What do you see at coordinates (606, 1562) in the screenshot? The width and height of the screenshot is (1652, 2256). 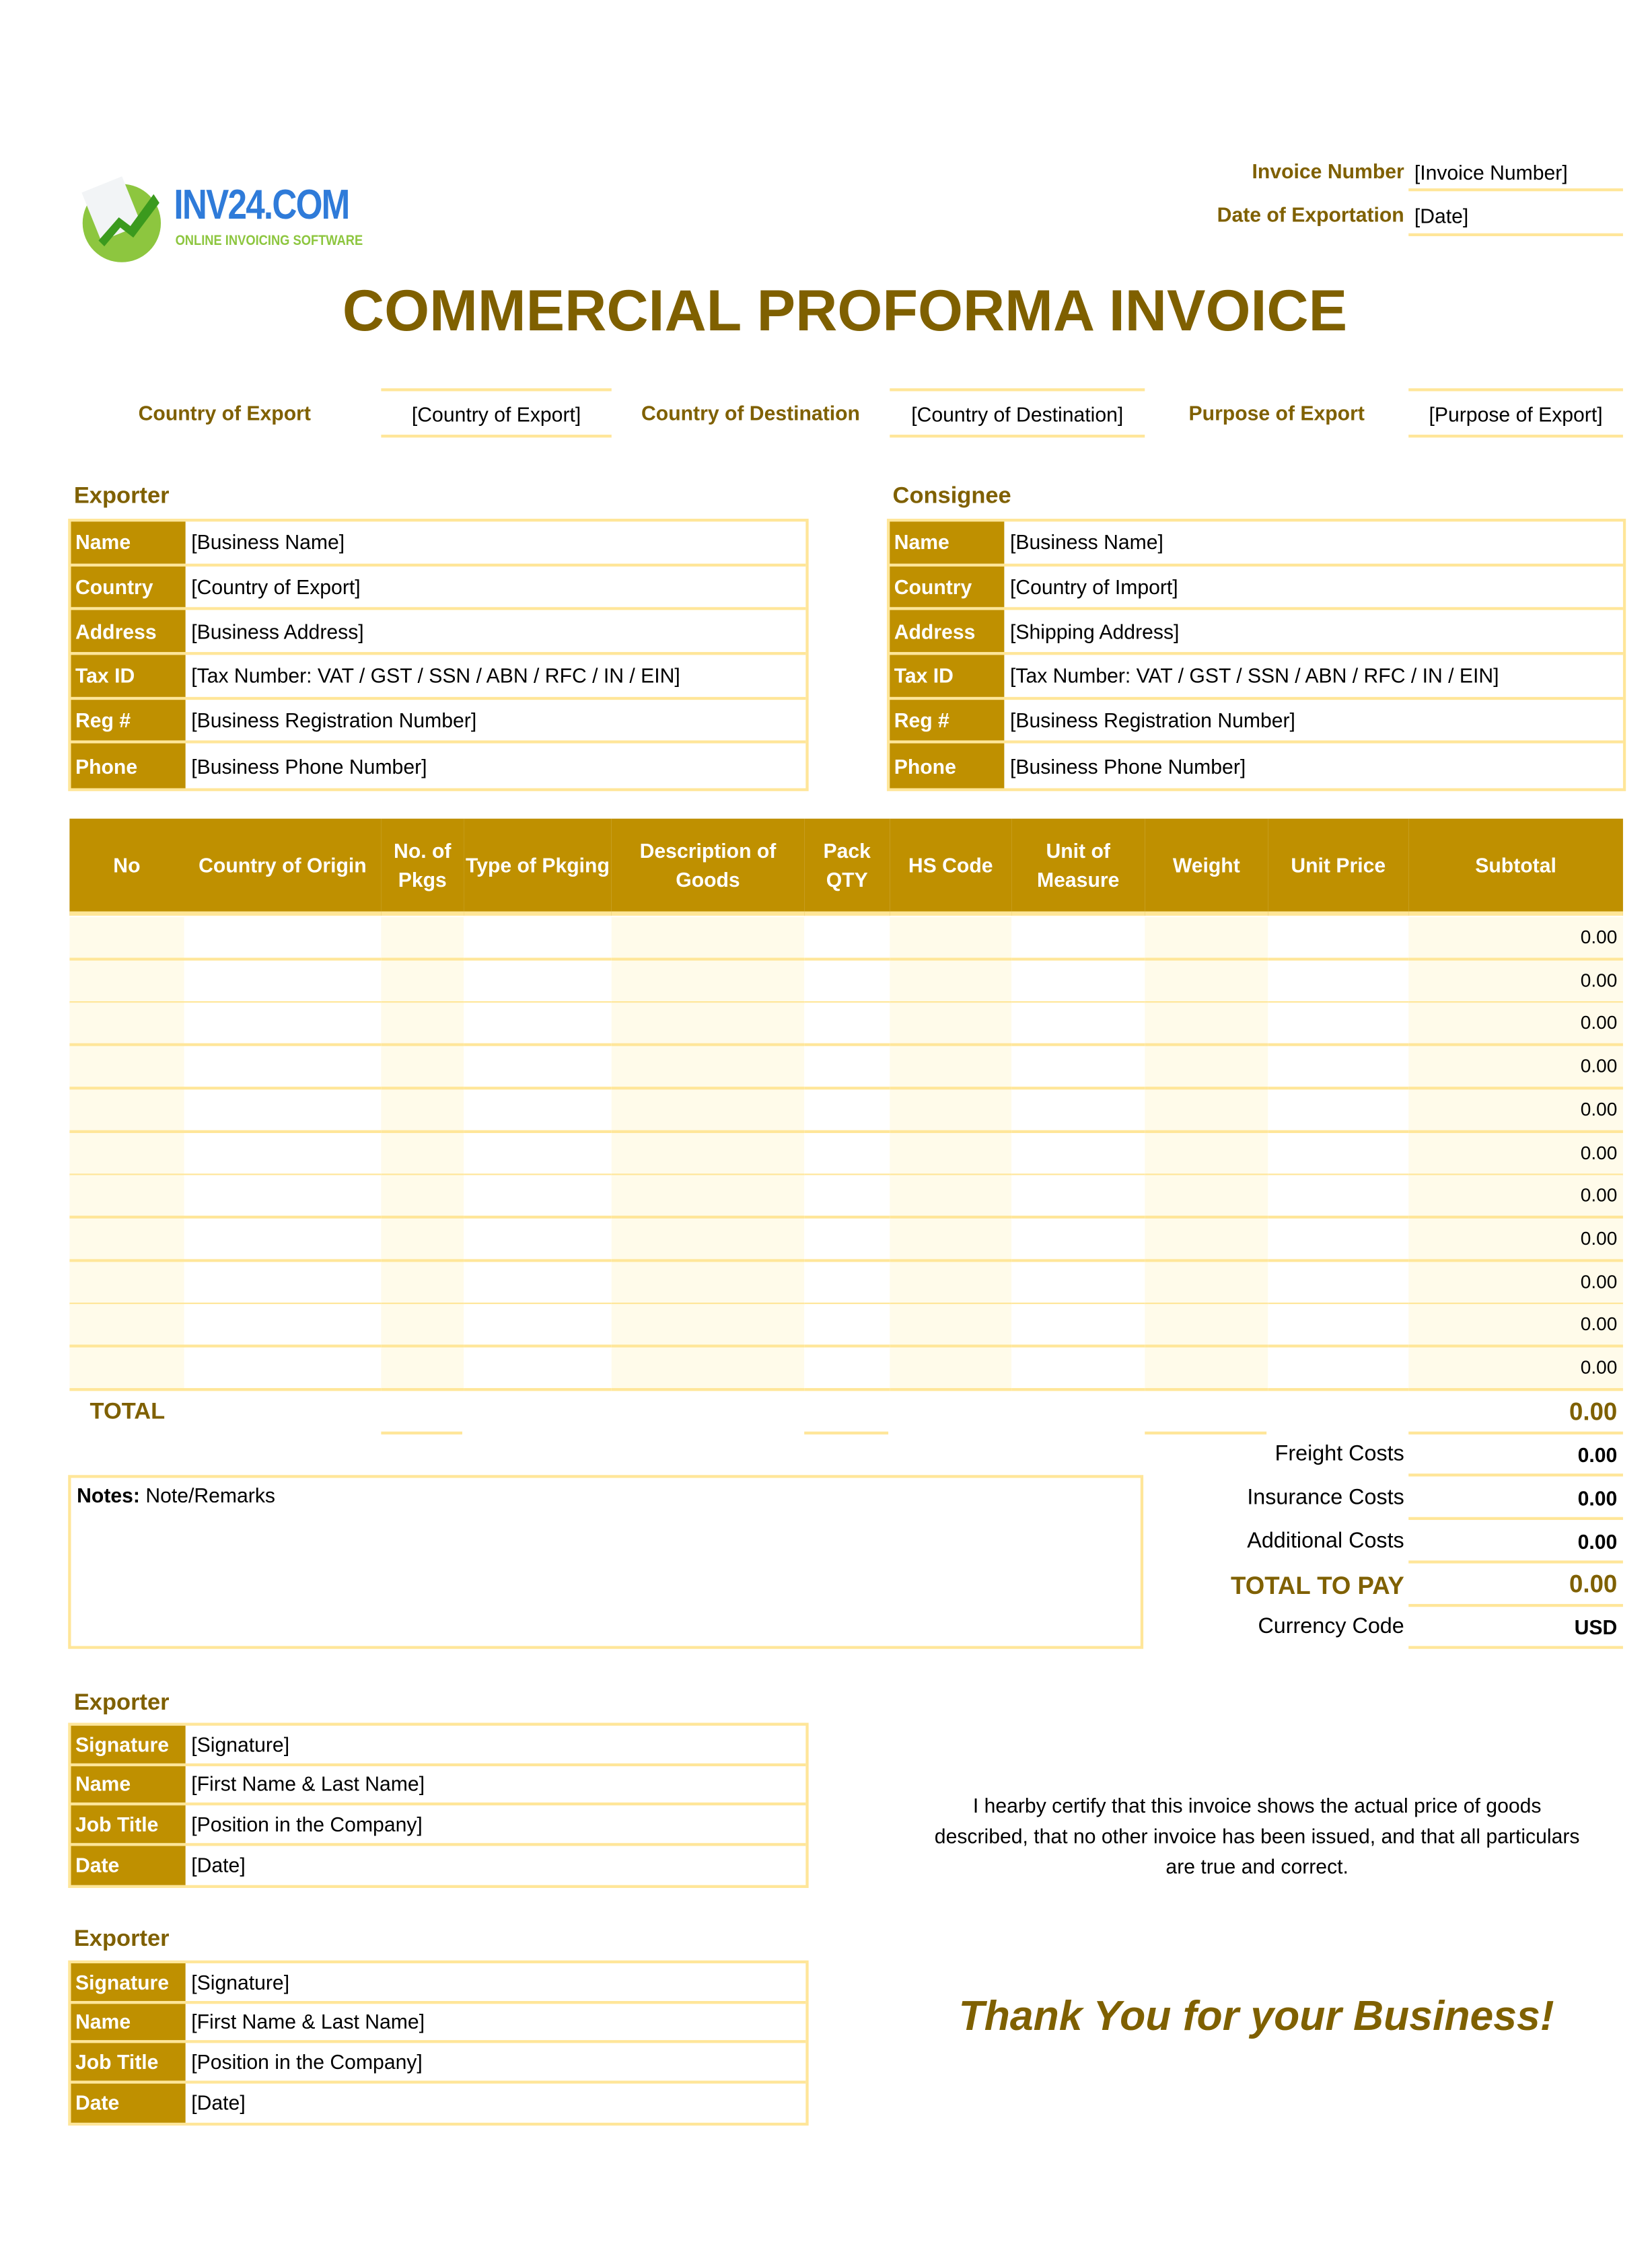 I see `notes-box: Notes: Note/Remarks` at bounding box center [606, 1562].